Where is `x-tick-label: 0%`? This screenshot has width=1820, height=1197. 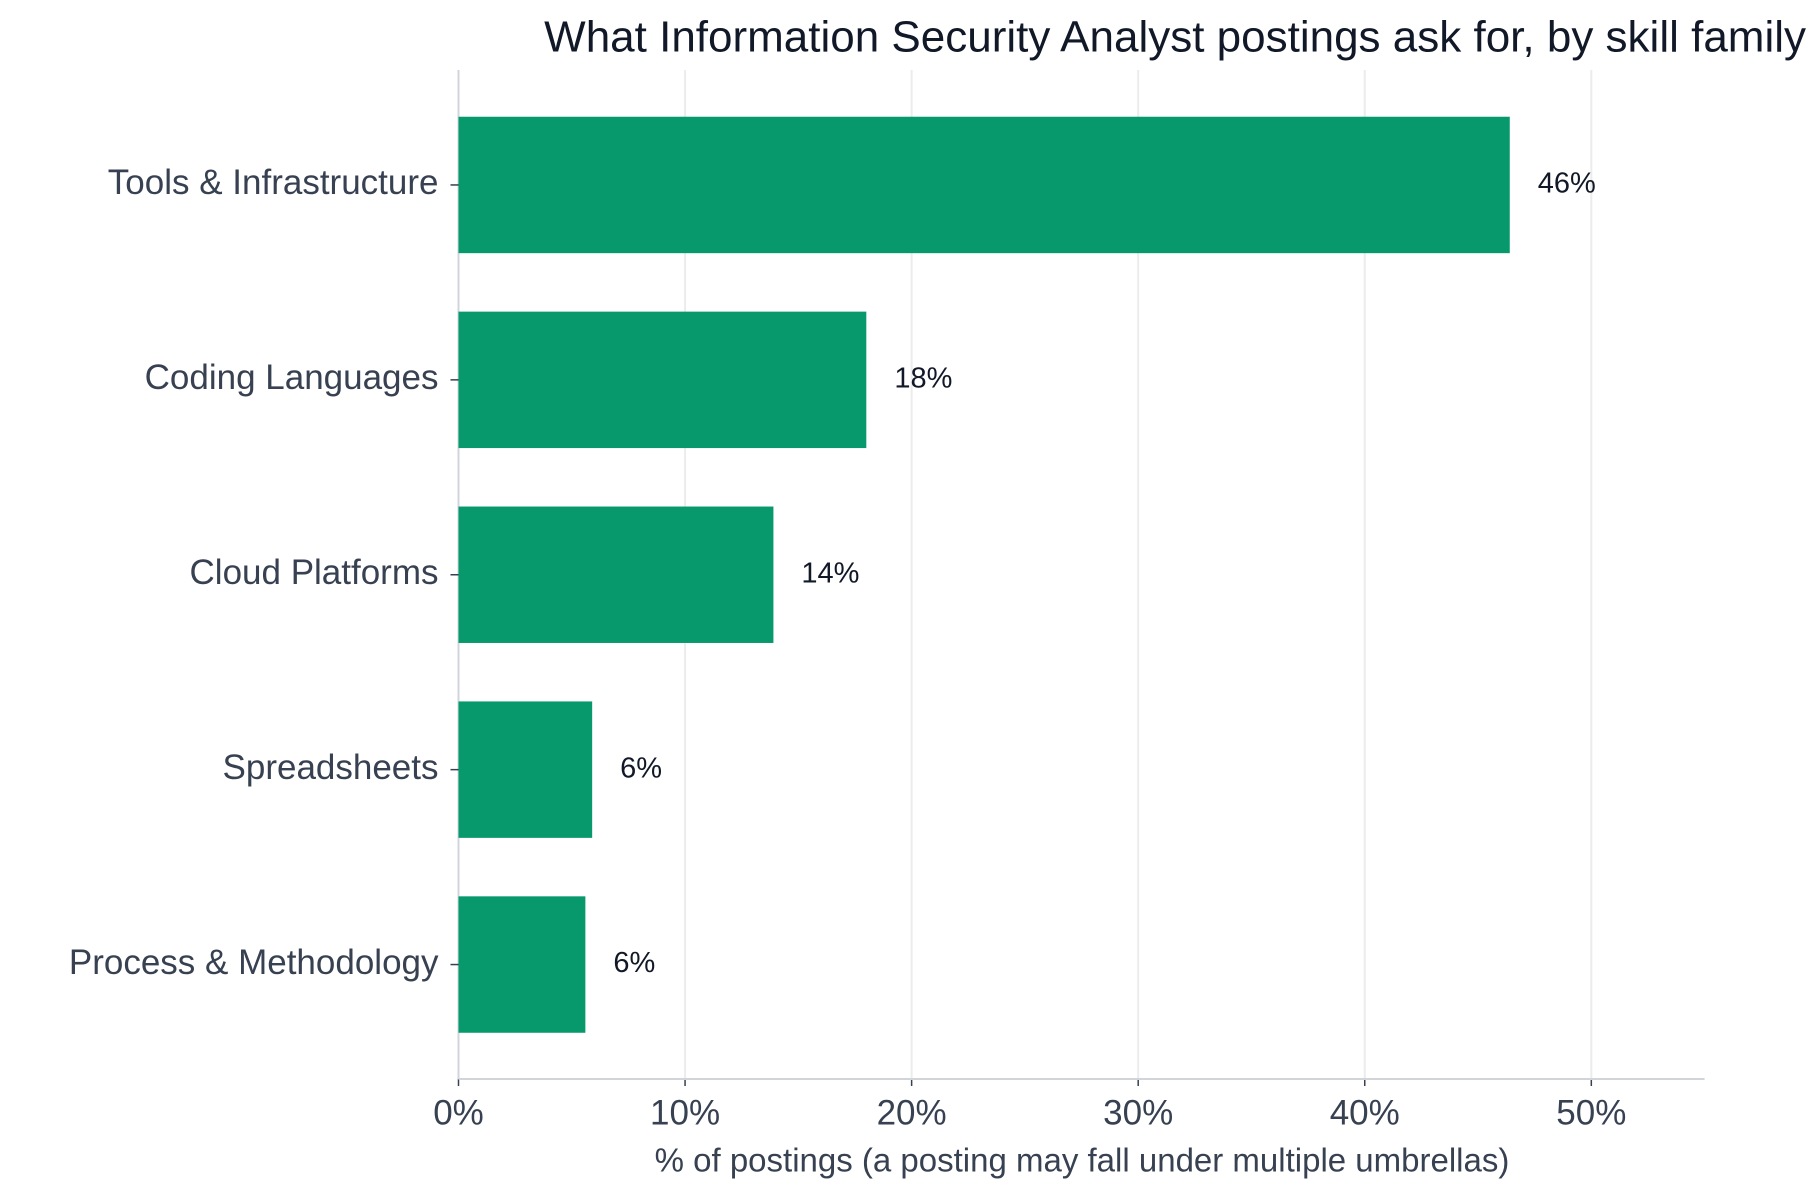 x-tick-label: 0% is located at coordinates (458, 1112).